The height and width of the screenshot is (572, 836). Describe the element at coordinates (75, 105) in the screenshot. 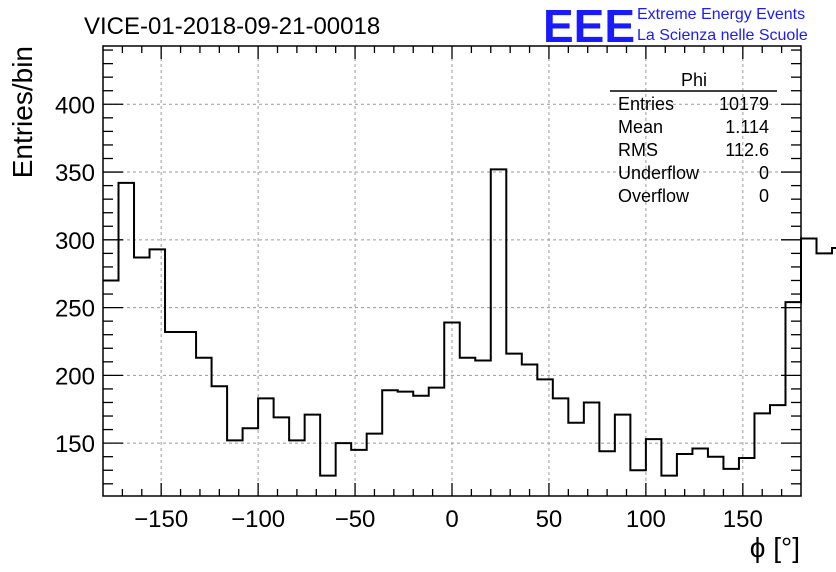

I see `y-tick-label: 400` at that location.